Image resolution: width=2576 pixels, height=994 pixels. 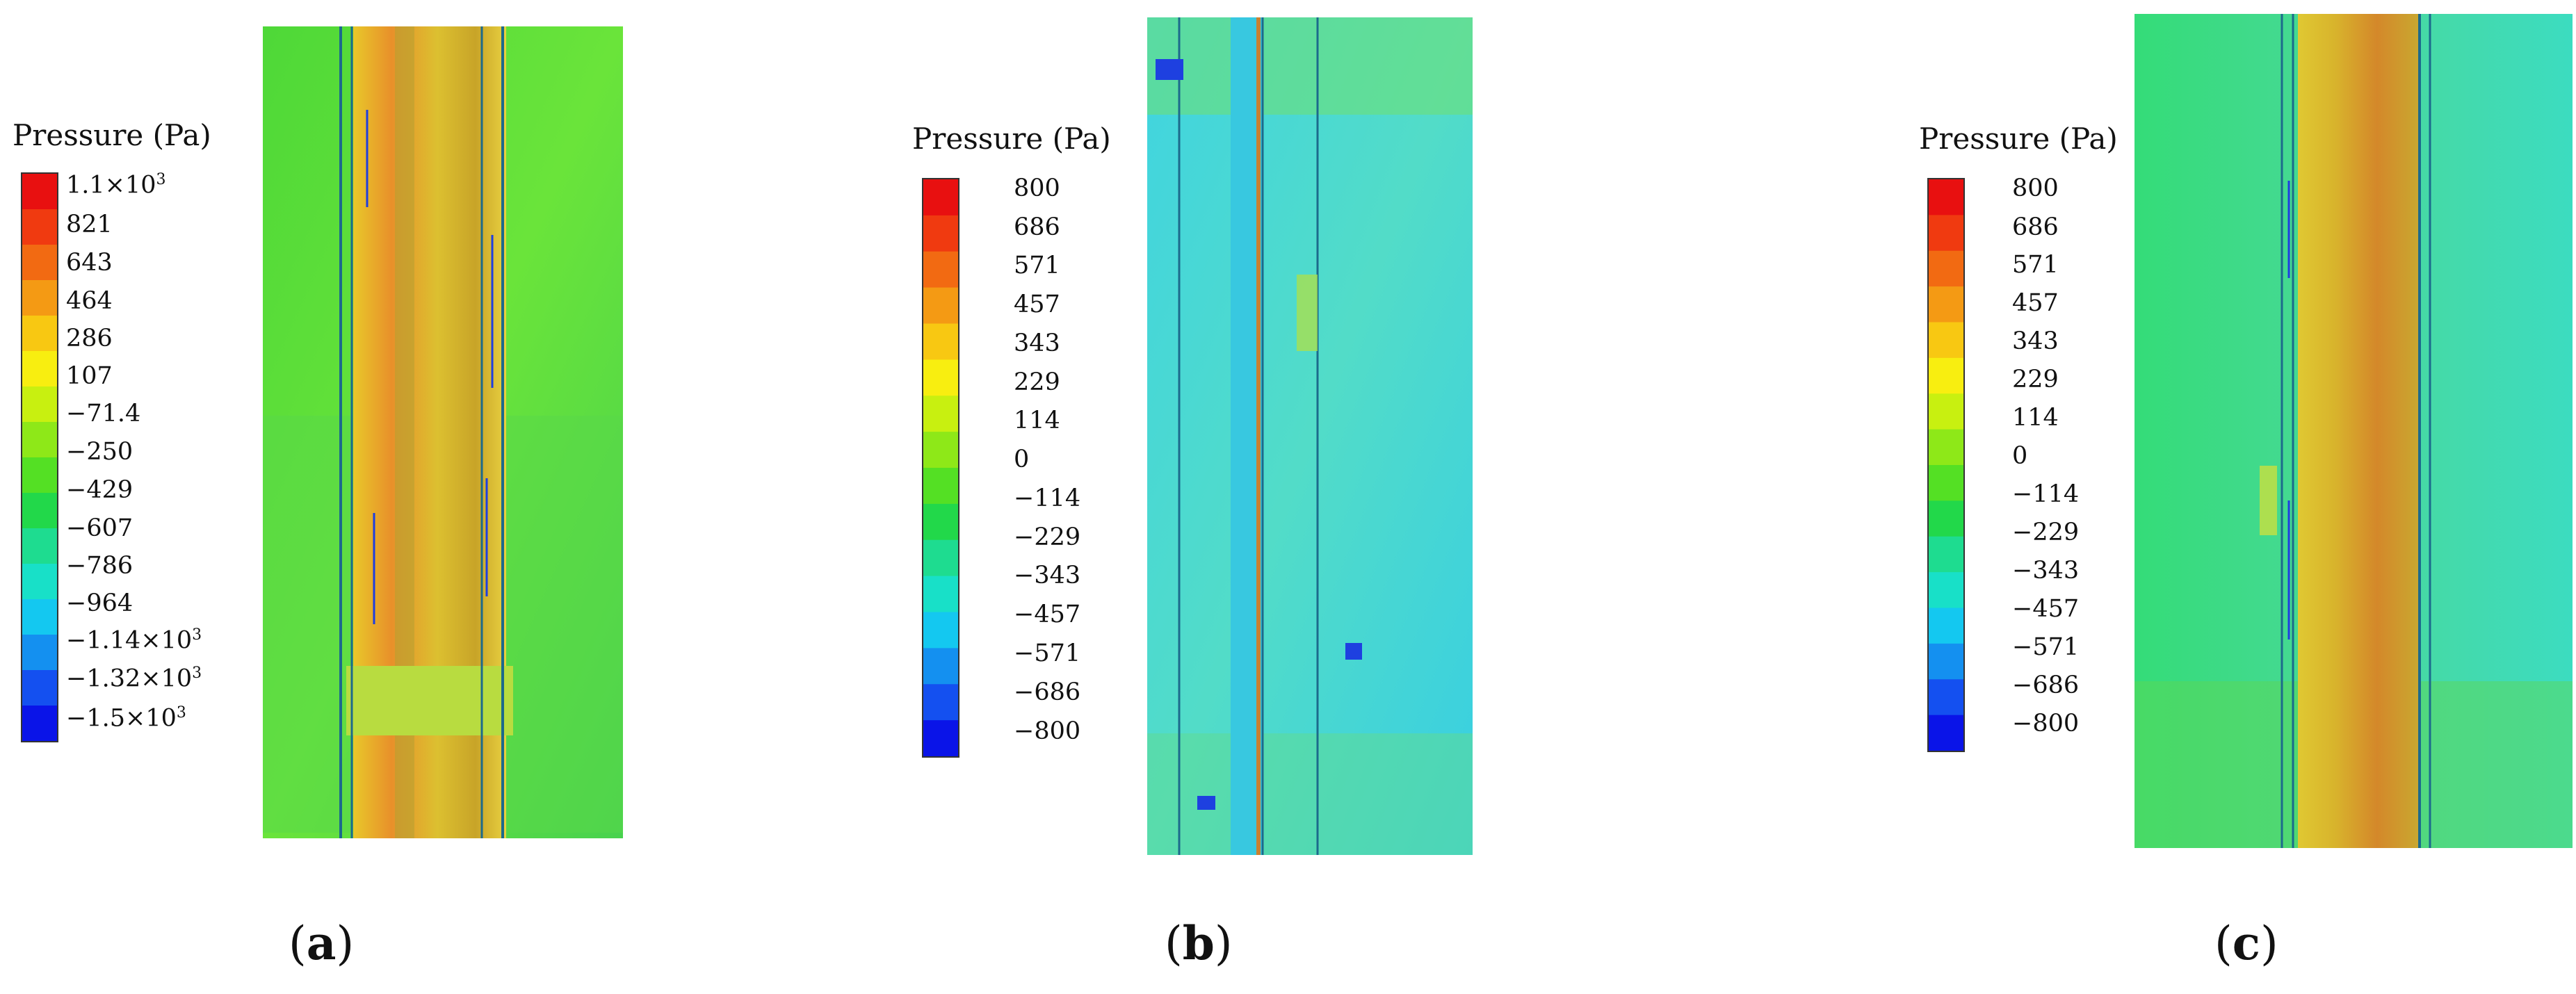 I want to click on tick-label: 464, so click(x=89, y=301).